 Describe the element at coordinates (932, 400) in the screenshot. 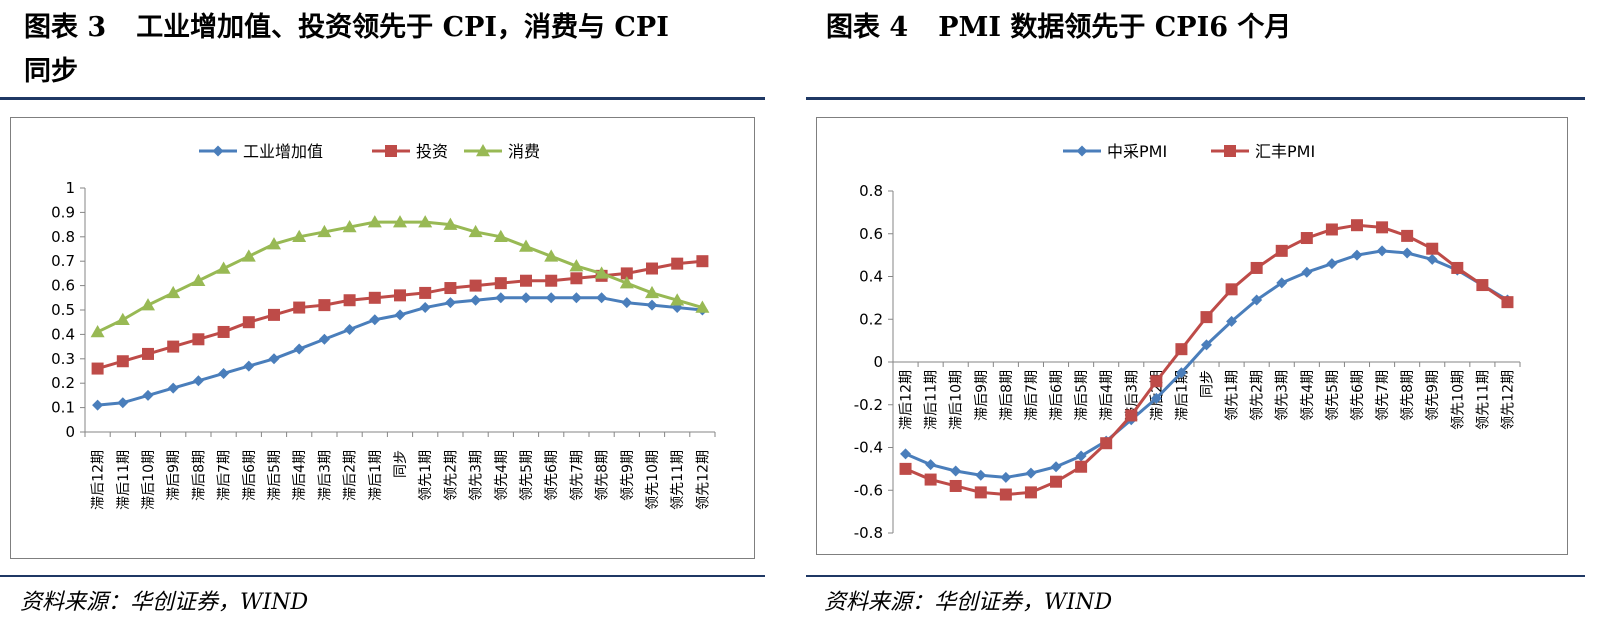

I see `x-tick-label: 滞后11期` at that location.